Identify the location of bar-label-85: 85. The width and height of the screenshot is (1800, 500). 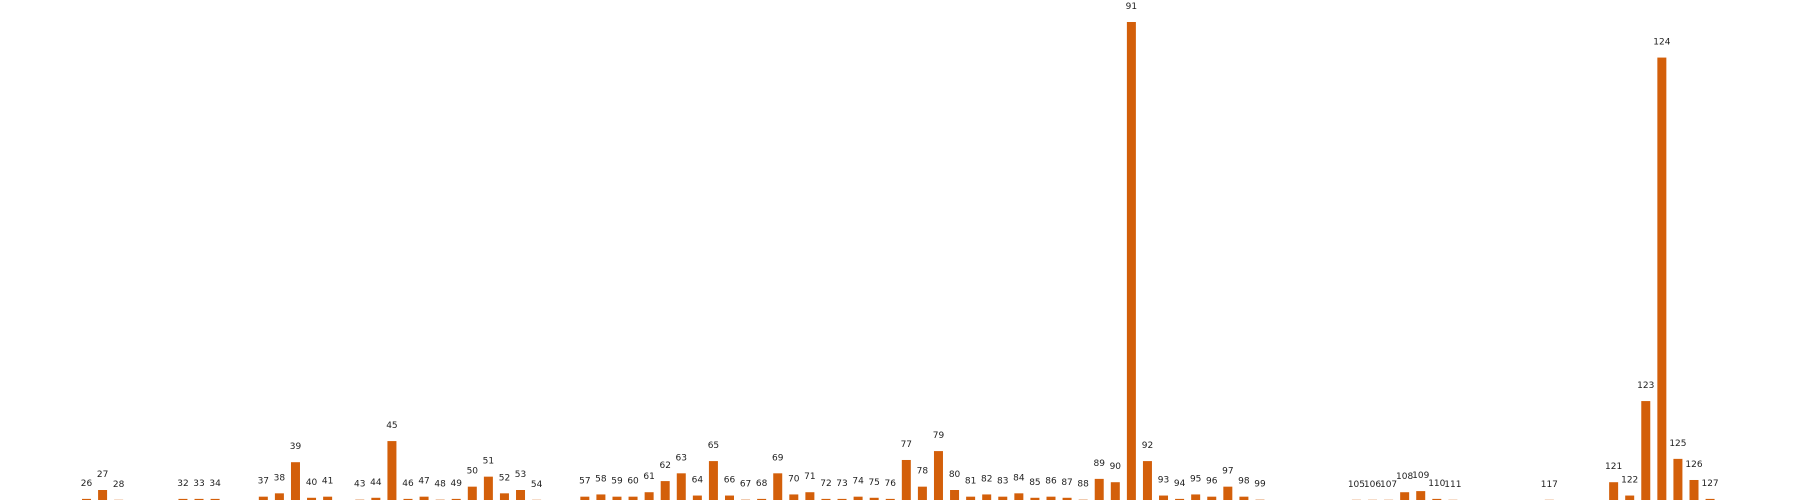
(1034, 483).